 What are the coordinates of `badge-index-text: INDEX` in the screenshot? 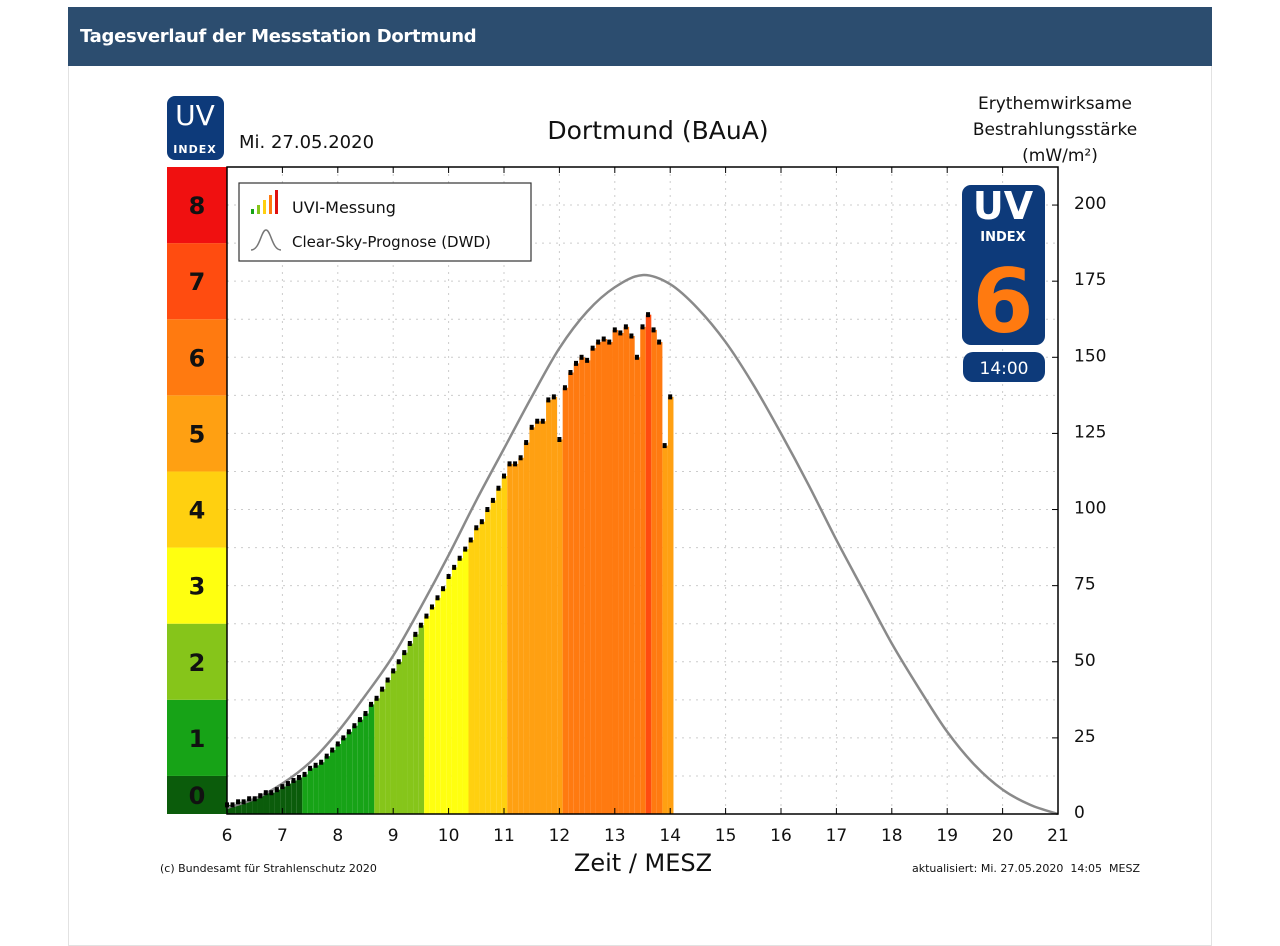 It's located at (1002, 237).